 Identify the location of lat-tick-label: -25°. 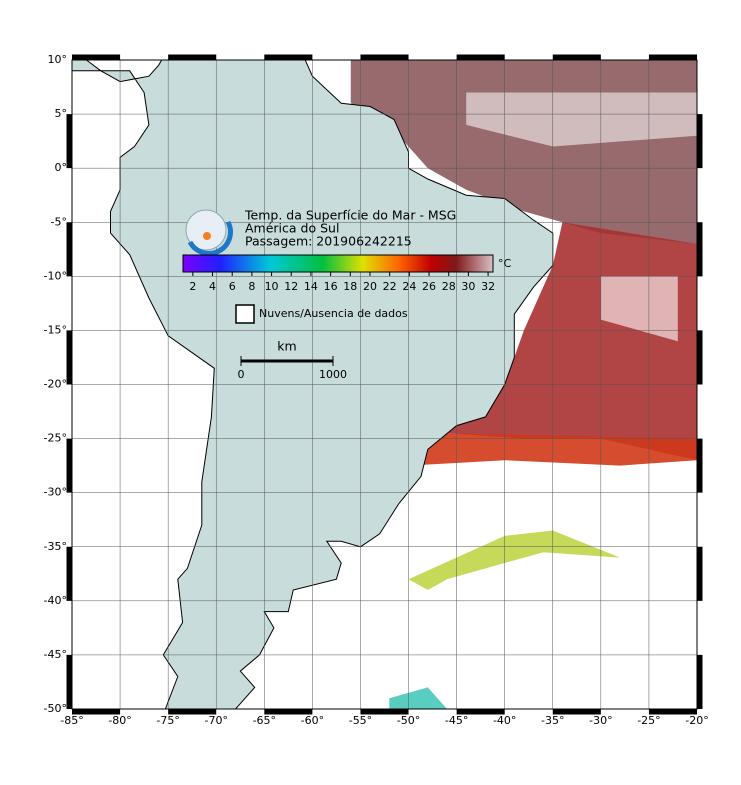
(55, 438).